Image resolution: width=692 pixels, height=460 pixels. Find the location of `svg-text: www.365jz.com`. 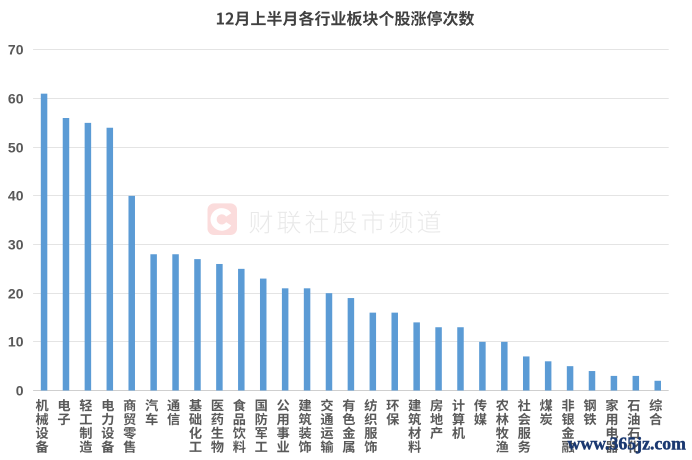

svg-text: www.365jz.com is located at coordinates (626, 443).